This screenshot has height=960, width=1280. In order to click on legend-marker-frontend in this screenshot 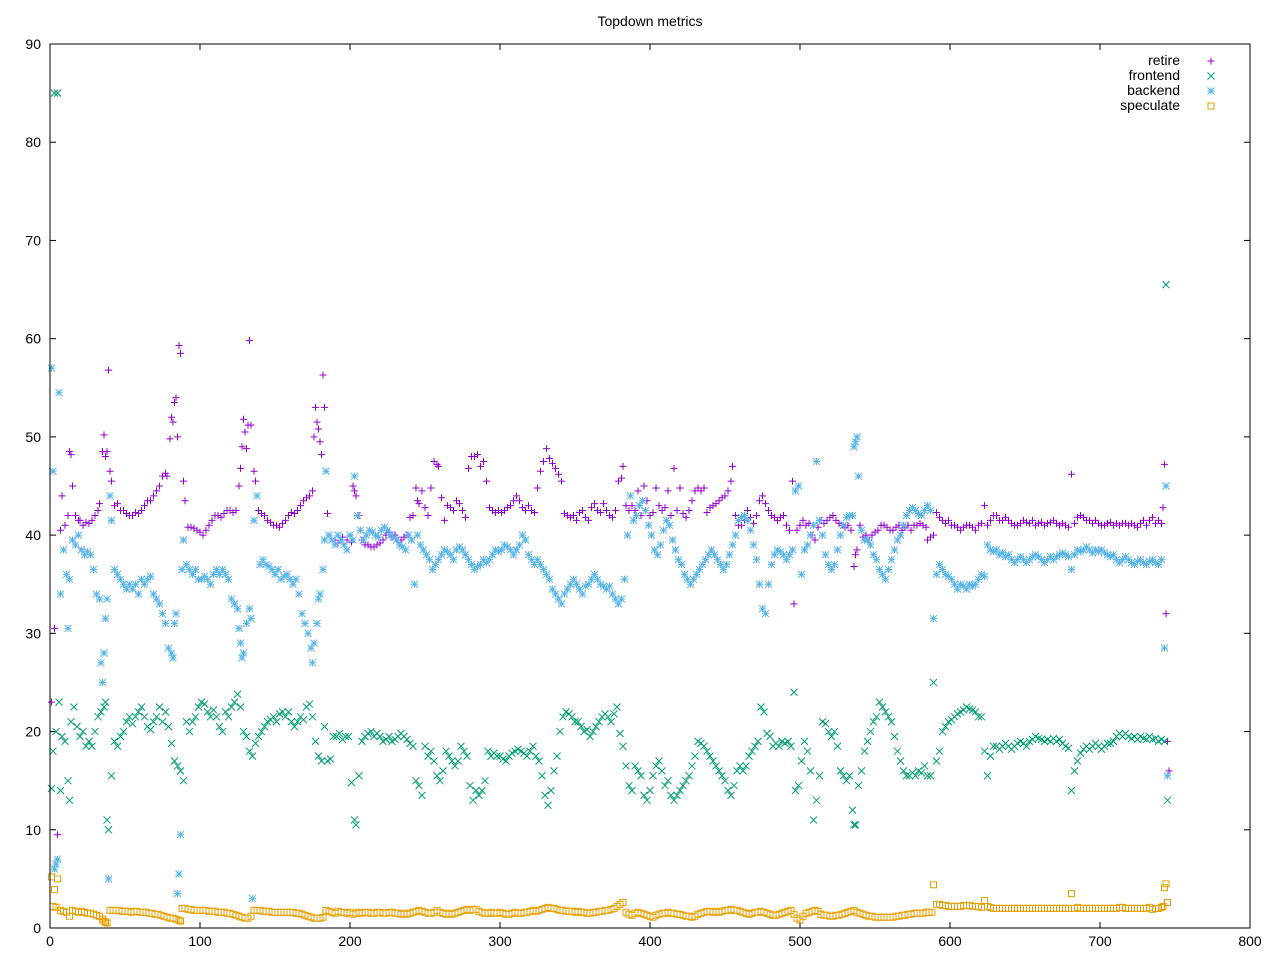, I will do `click(1211, 76)`.